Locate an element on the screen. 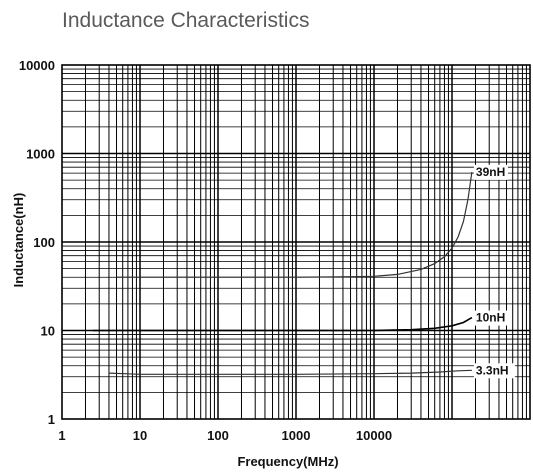 This screenshot has height=472, width=533. series-line-10nH is located at coordinates (283, 324).